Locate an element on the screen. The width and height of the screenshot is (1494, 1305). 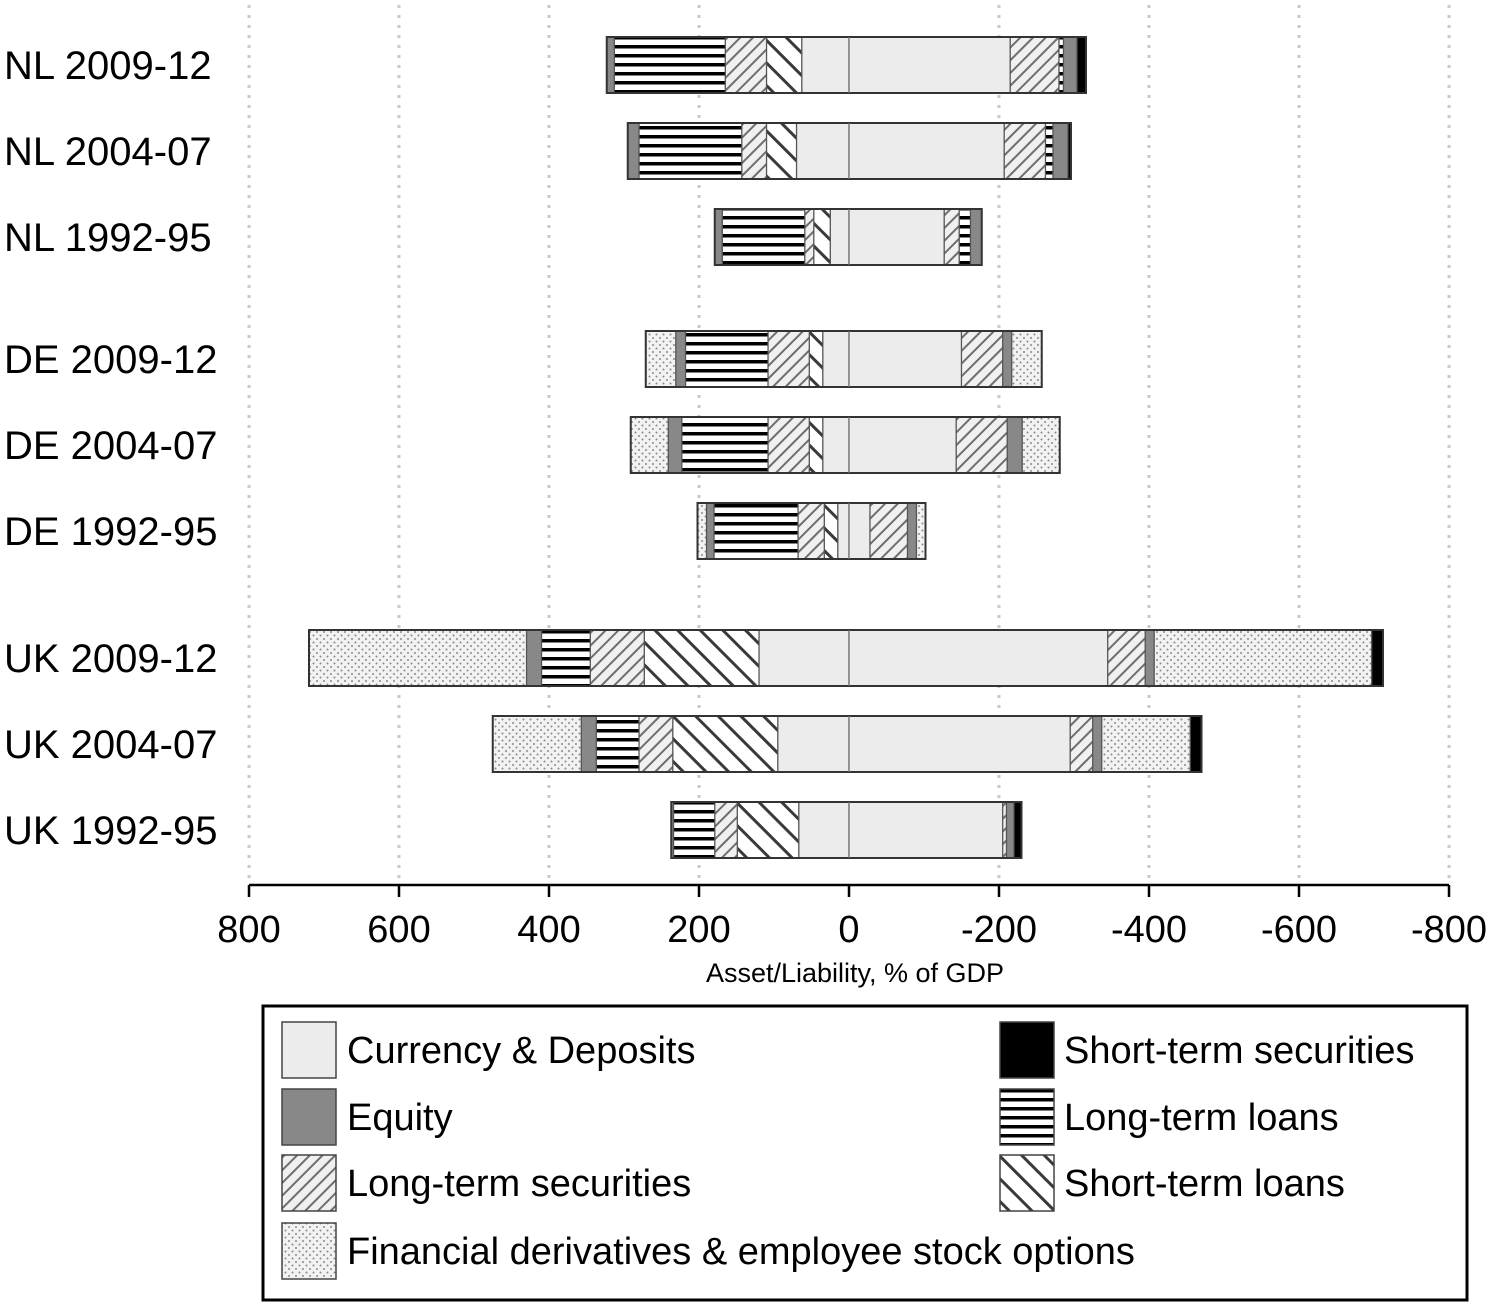
legend-label: Long-term securities is located at coordinates (519, 1184).